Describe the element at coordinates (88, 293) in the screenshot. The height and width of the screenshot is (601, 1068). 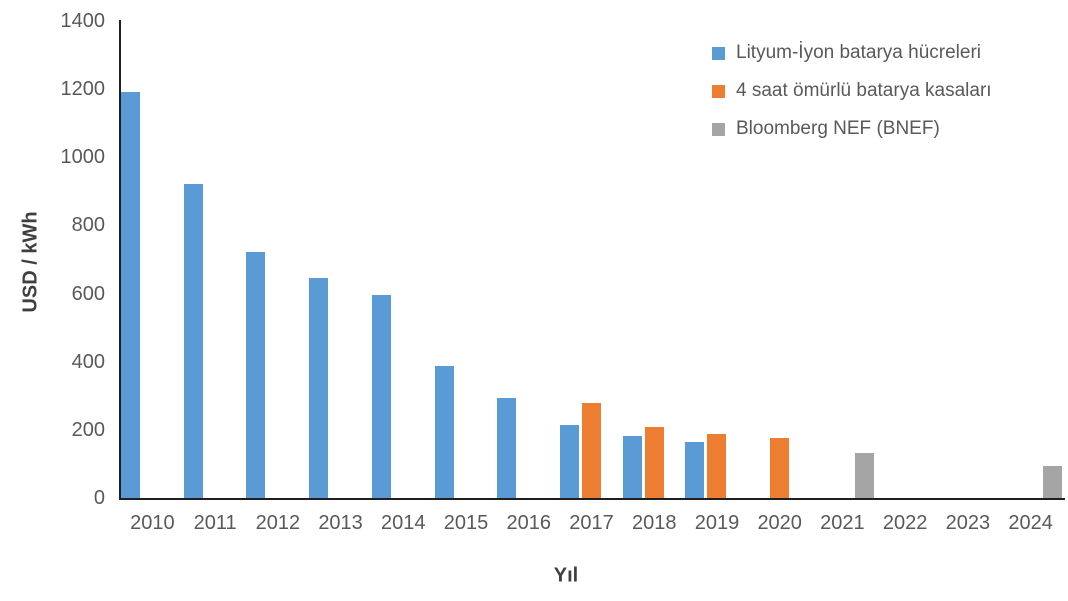
I see `y-tick-label: 600` at that location.